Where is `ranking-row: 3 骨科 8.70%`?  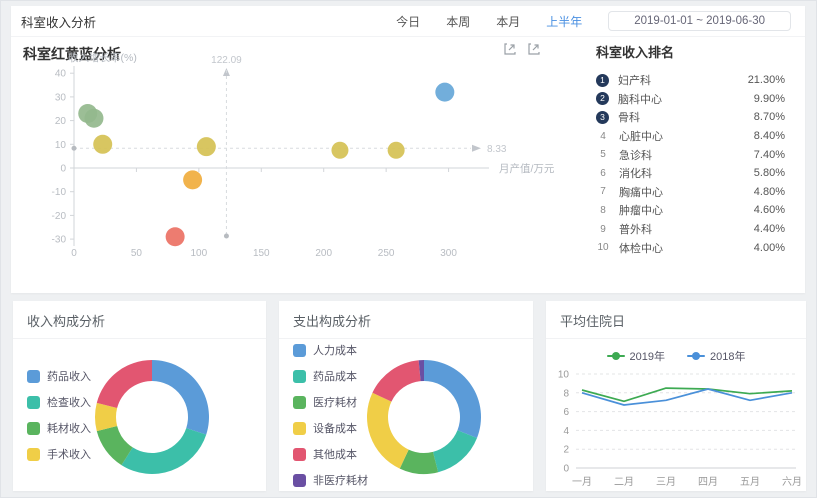 ranking-row: 3 骨科 8.70% is located at coordinates (690, 117).